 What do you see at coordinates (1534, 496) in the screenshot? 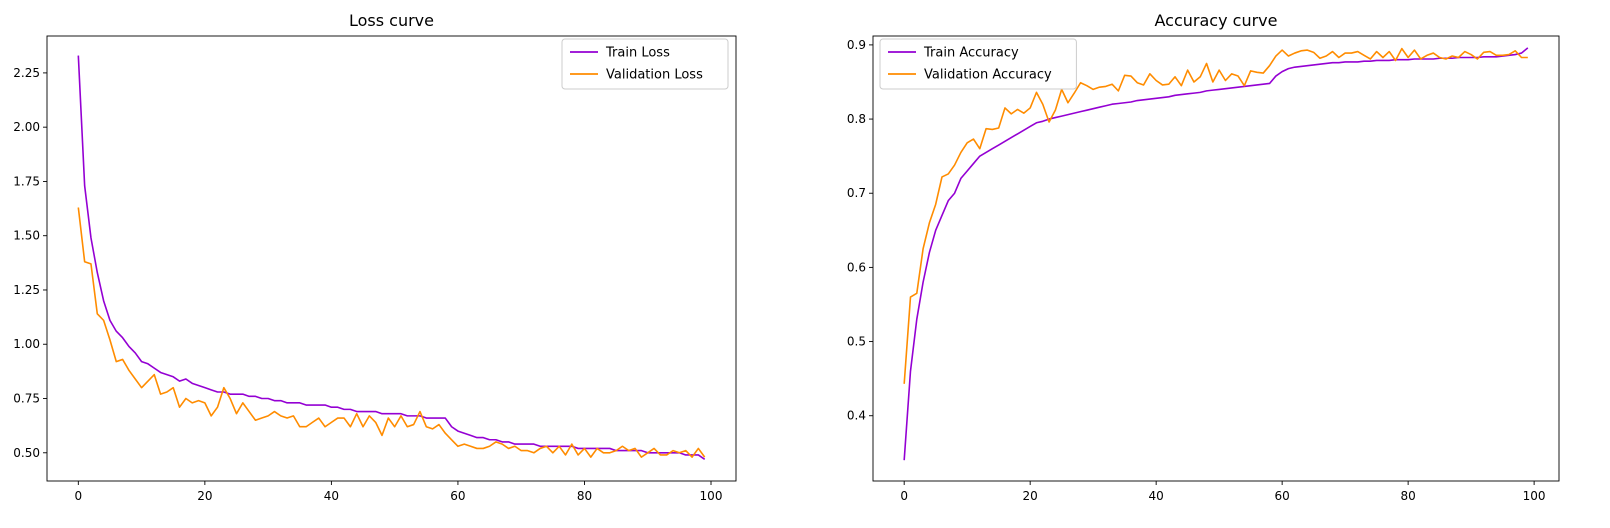
I see `accuracy-x-tick-label: 100` at bounding box center [1534, 496].